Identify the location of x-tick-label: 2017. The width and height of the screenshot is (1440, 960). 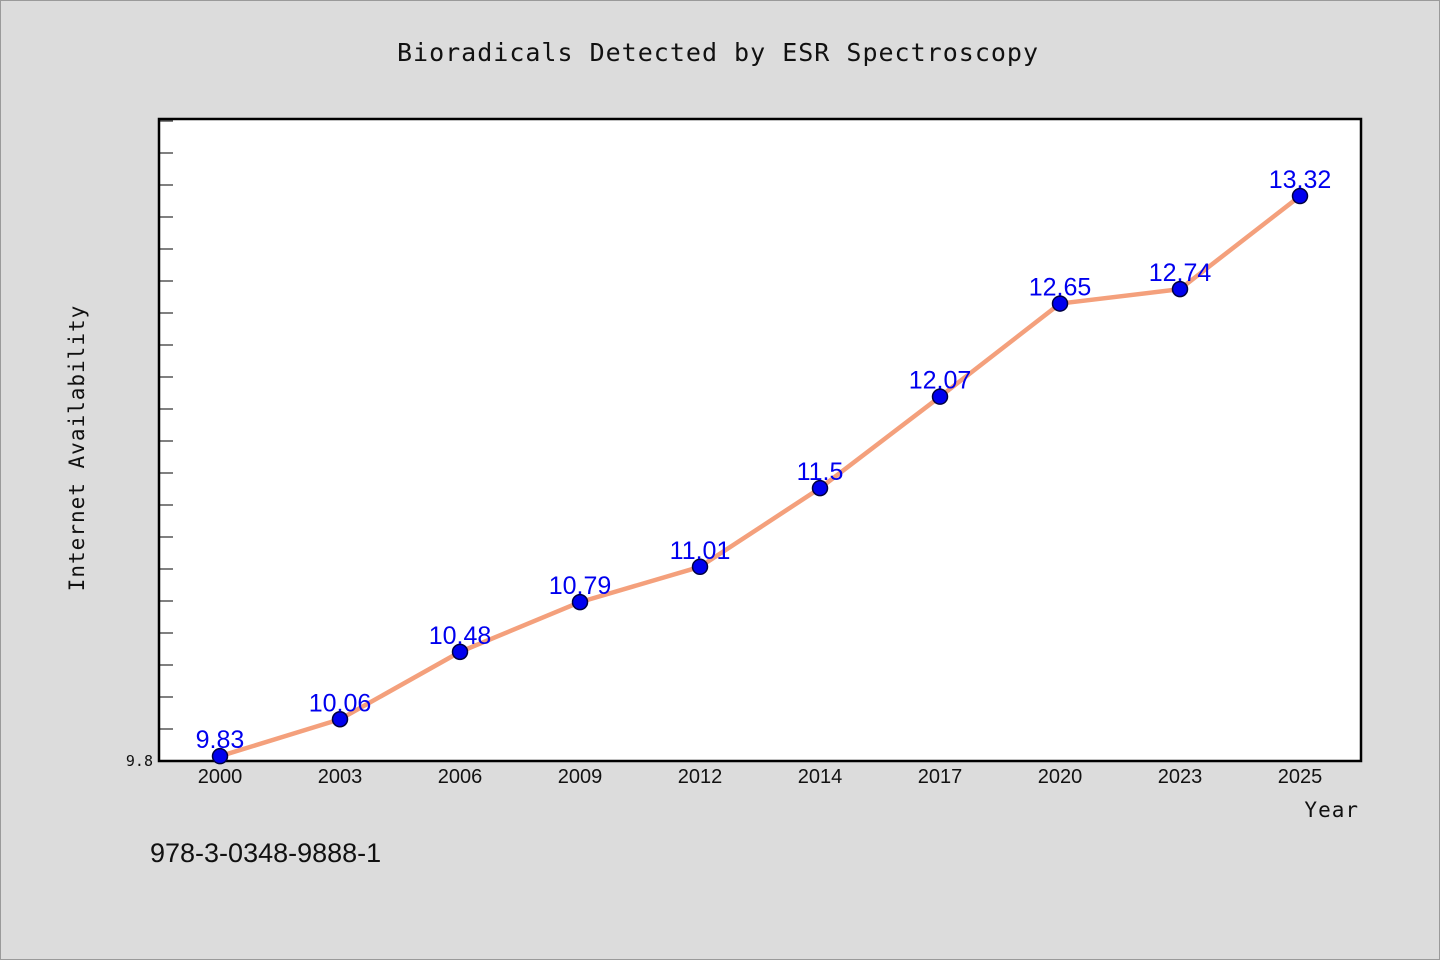
(940, 777).